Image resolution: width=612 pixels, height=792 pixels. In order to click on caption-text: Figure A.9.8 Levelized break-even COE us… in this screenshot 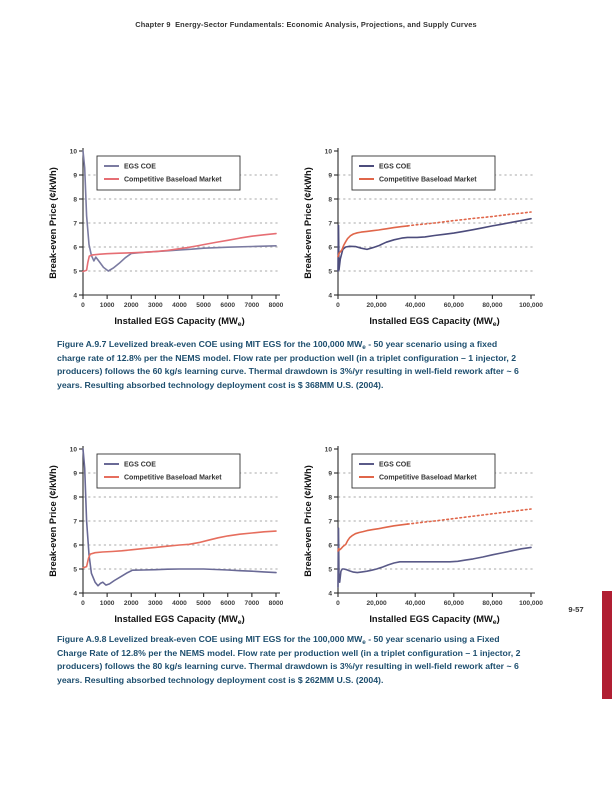, I will do `click(210, 639)`.